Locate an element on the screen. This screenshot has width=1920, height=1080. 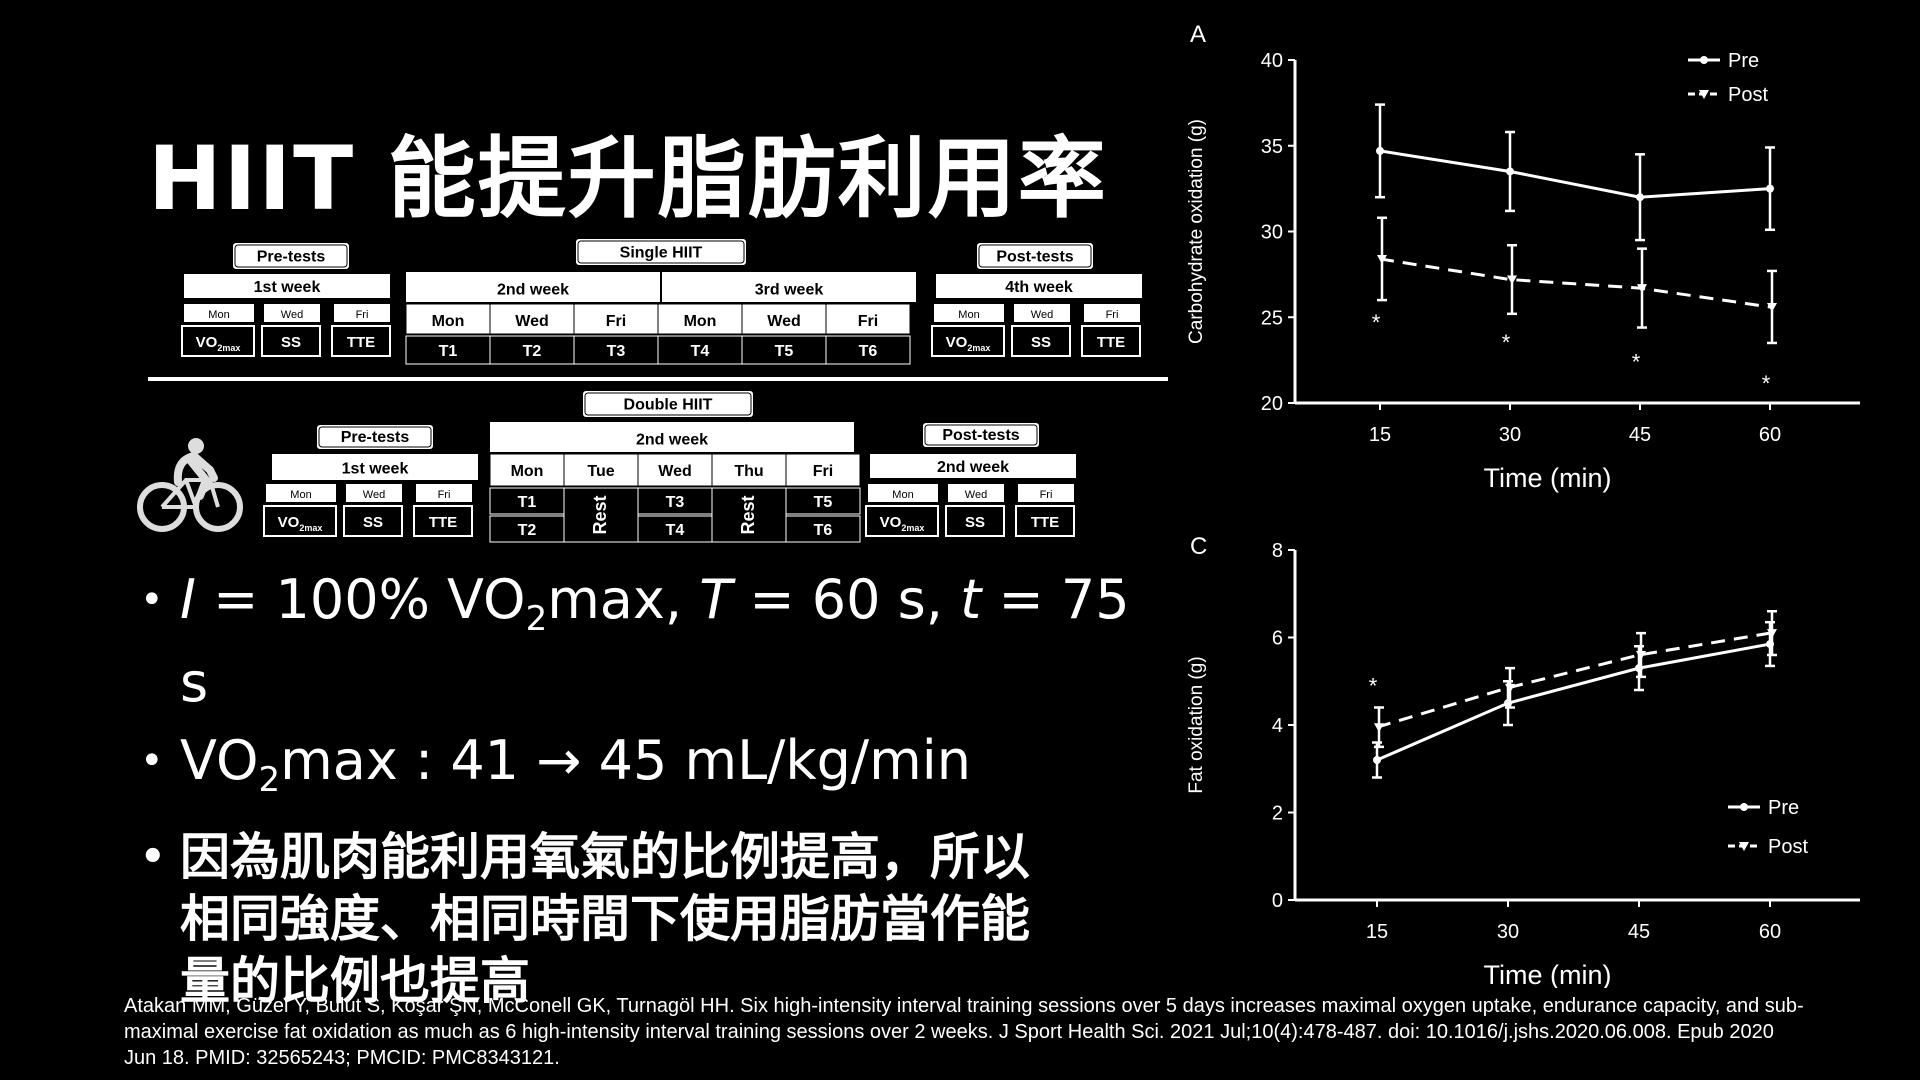
x-tick-label: 45 is located at coordinates (1640, 435).